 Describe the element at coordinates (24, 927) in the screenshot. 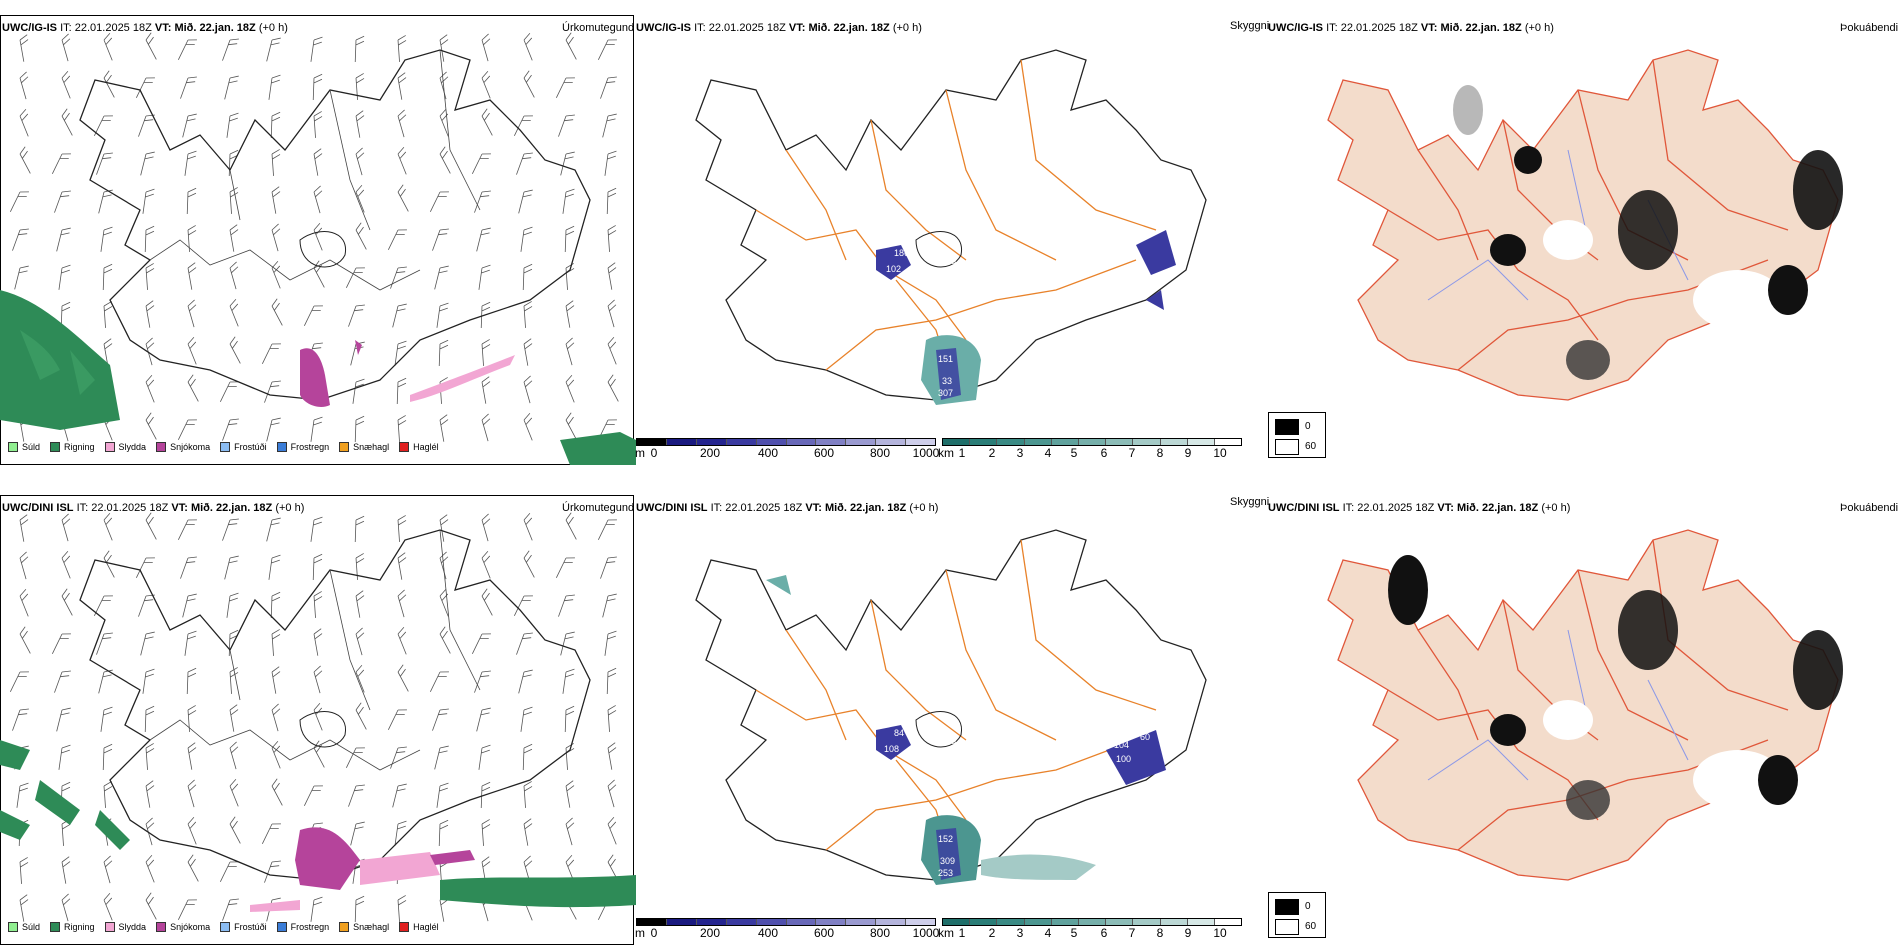

I see `legend-item: Súld` at that location.